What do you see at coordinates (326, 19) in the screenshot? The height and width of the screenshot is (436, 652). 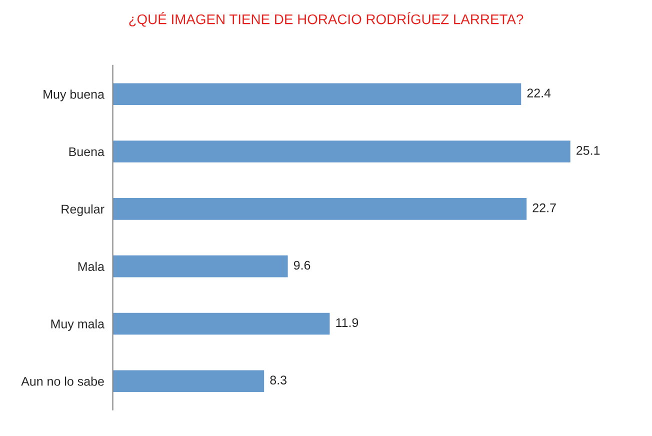 I see `chart-title: ¿QUÉ IMAGEN TIENE DE HORACIO RODRÍGUEZ LARRETA?` at bounding box center [326, 19].